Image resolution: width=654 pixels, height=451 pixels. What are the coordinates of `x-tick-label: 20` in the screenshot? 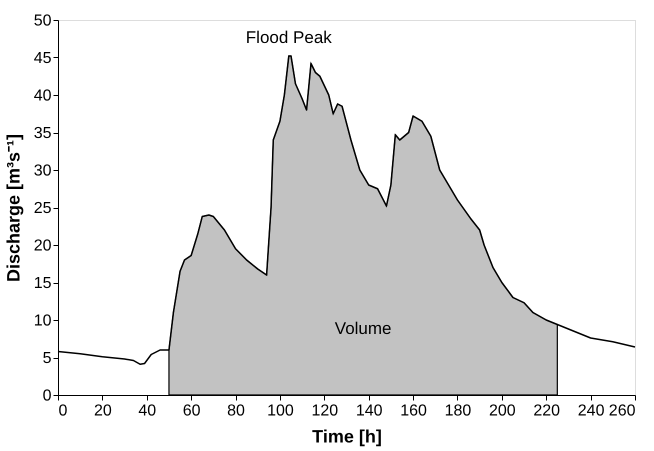 It's located at (103, 411).